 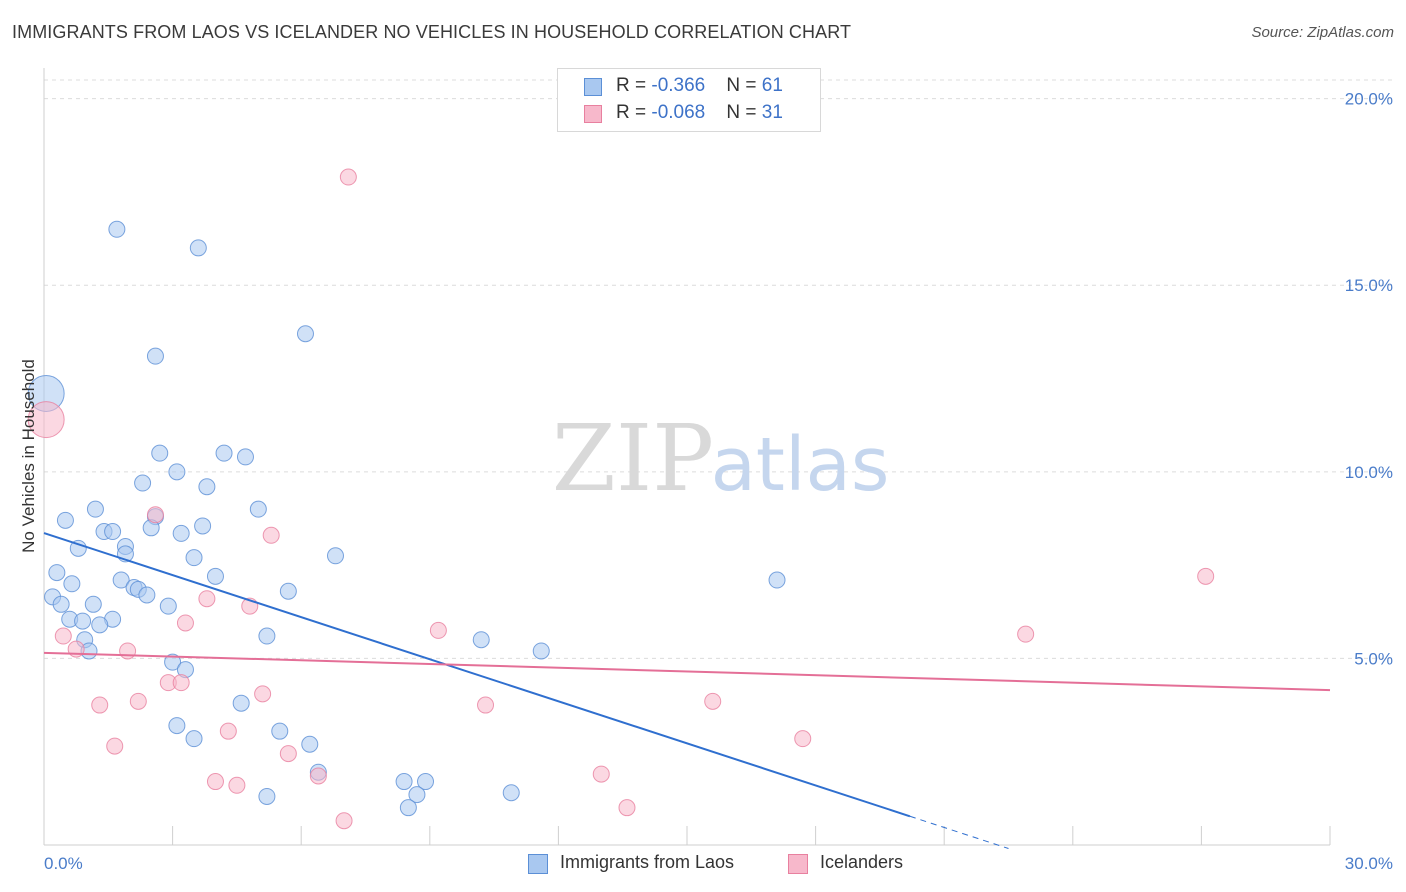 What do you see at coordinates (800, 465) in the screenshot?
I see `watermark-atlas: atlas` at bounding box center [800, 465].